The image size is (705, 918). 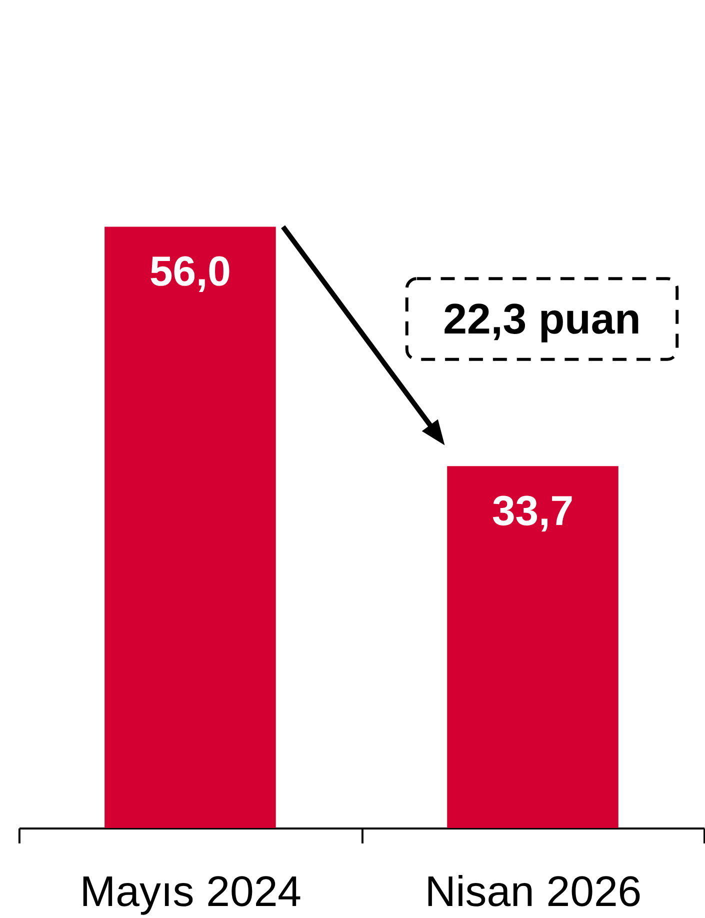 I want to click on annotation: 22,3 puan, so click(x=542, y=319).